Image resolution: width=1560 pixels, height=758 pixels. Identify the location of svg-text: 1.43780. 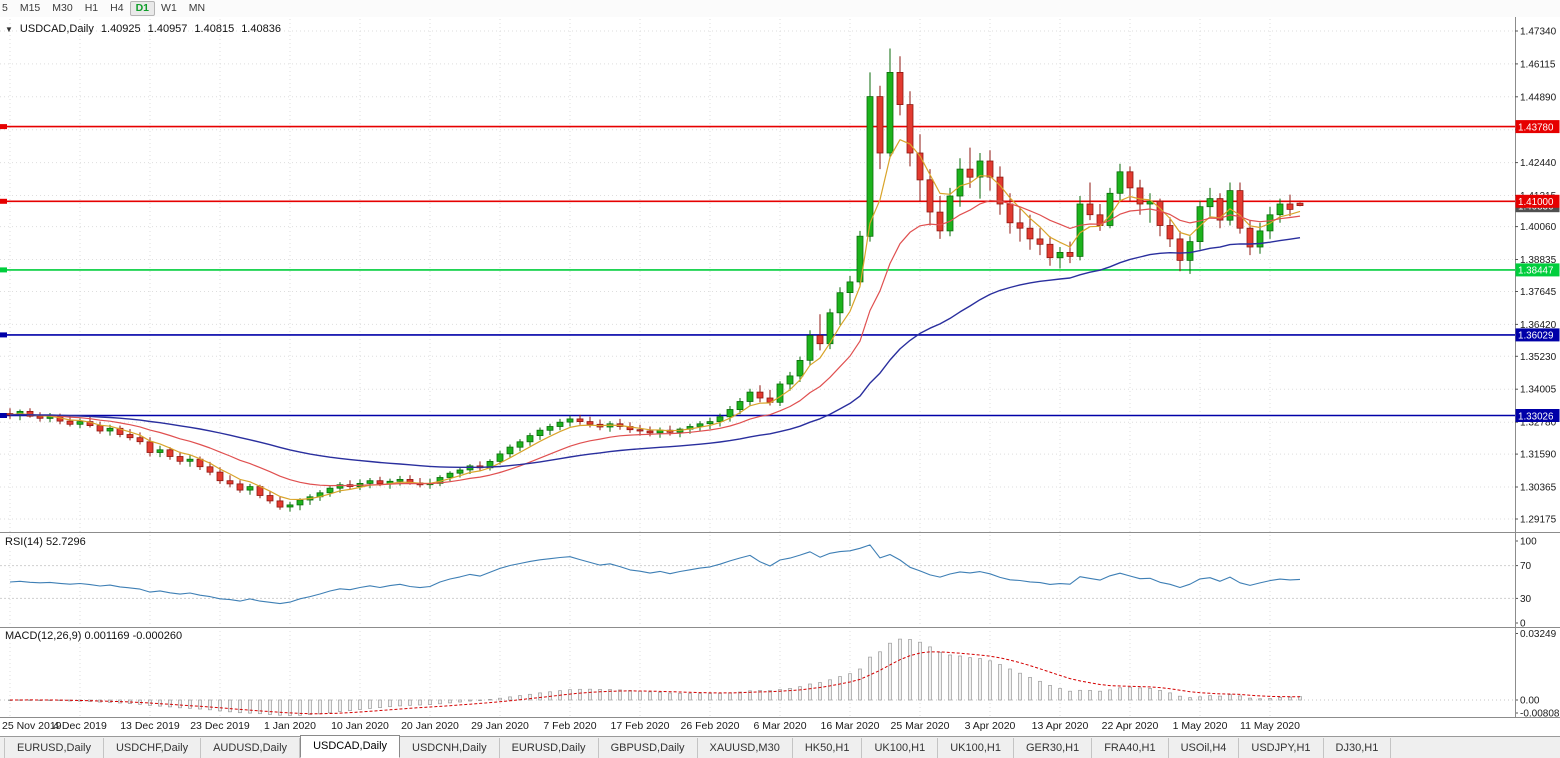
(1536, 127).